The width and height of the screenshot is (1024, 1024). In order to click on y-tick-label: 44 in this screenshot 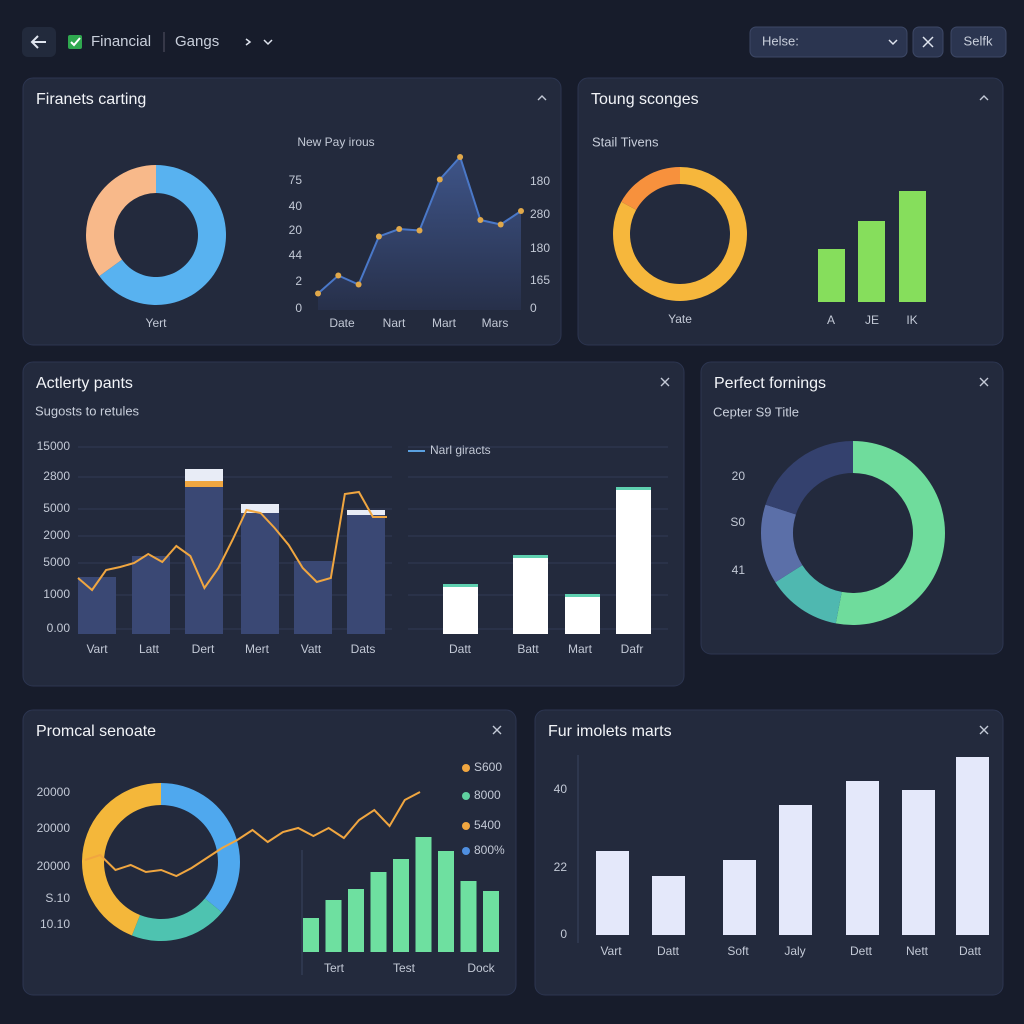, I will do `click(296, 255)`.